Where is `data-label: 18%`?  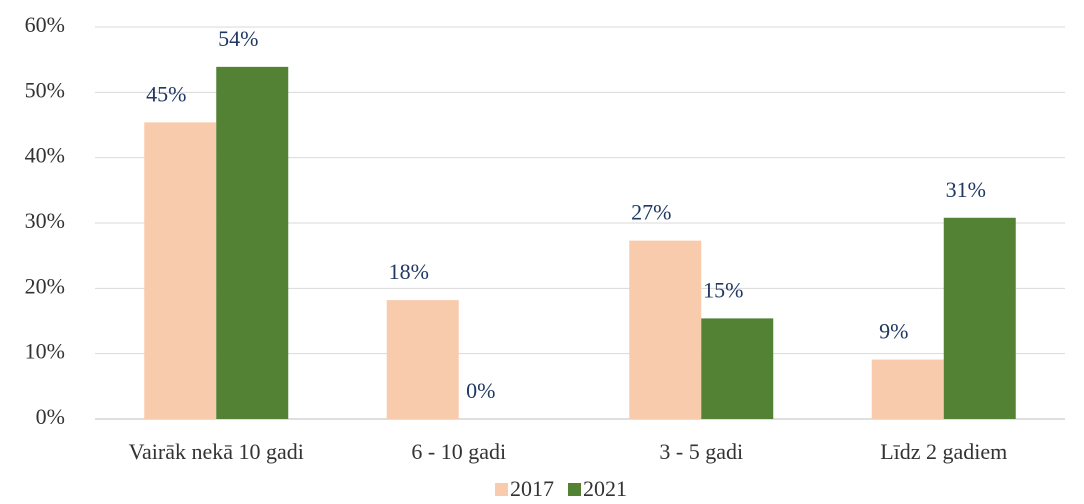
data-label: 18% is located at coordinates (409, 271).